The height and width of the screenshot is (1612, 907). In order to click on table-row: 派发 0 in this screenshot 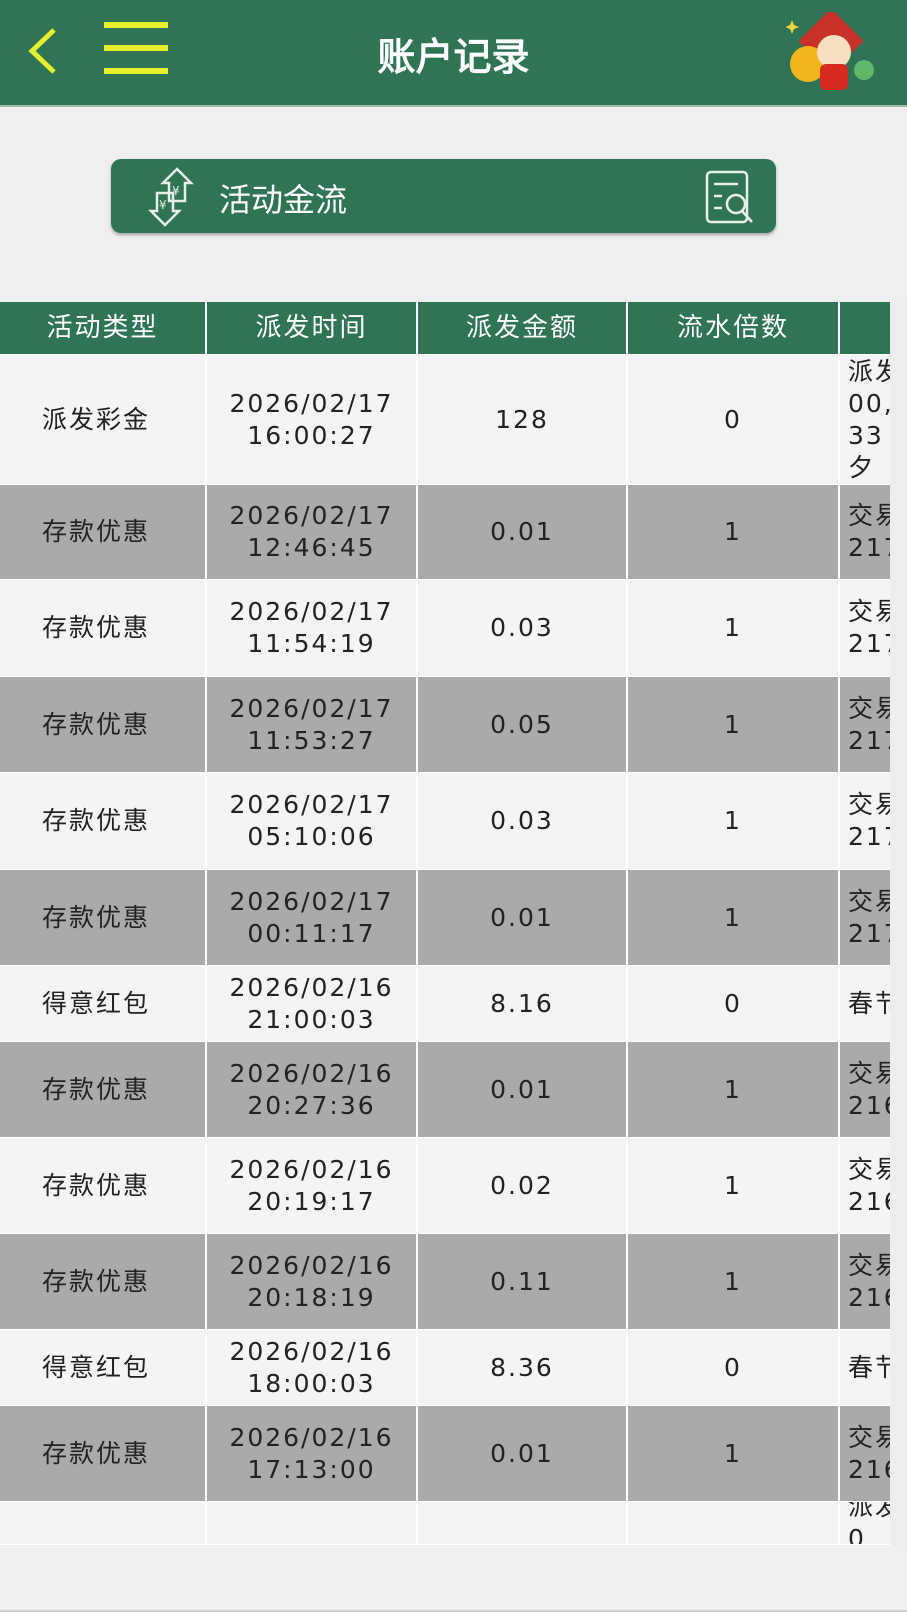, I will do `click(445, 1523)`.